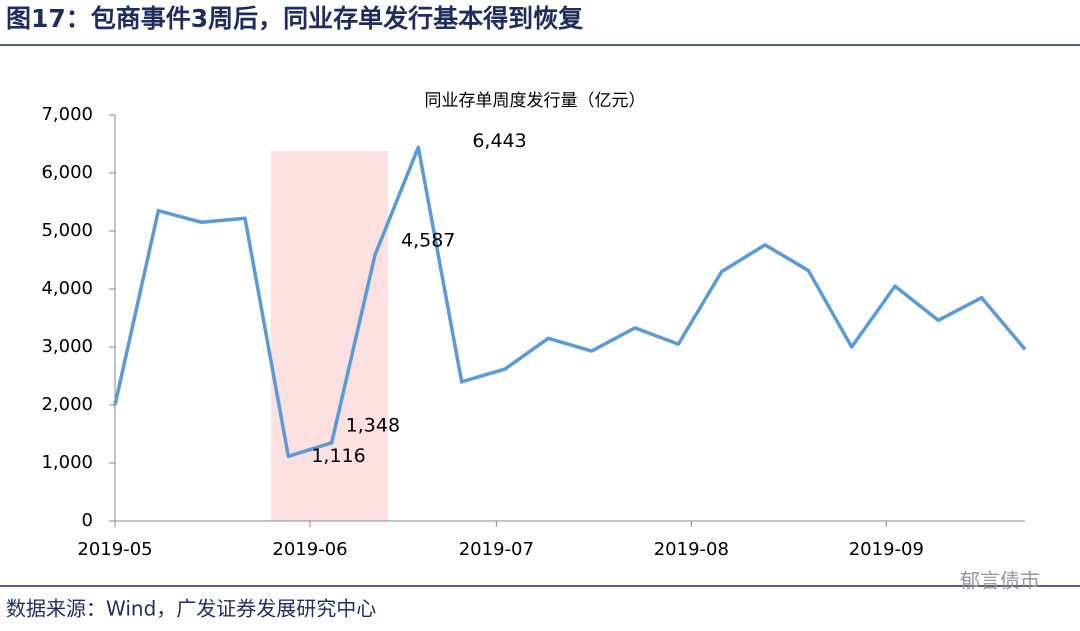 This screenshot has width=1080, height=631. I want to click on data-label: 1,348, so click(373, 425).